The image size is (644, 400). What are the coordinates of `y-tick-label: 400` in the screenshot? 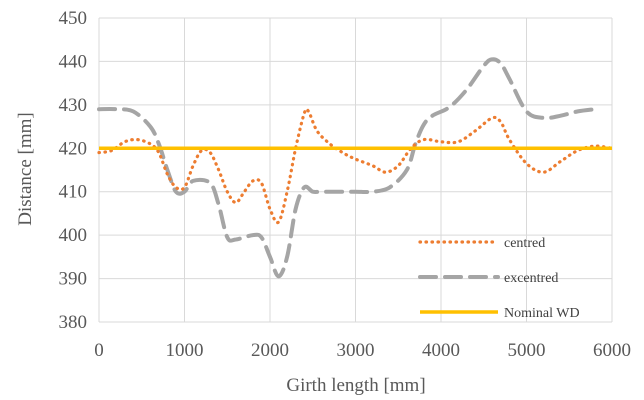 It's located at (73, 235).